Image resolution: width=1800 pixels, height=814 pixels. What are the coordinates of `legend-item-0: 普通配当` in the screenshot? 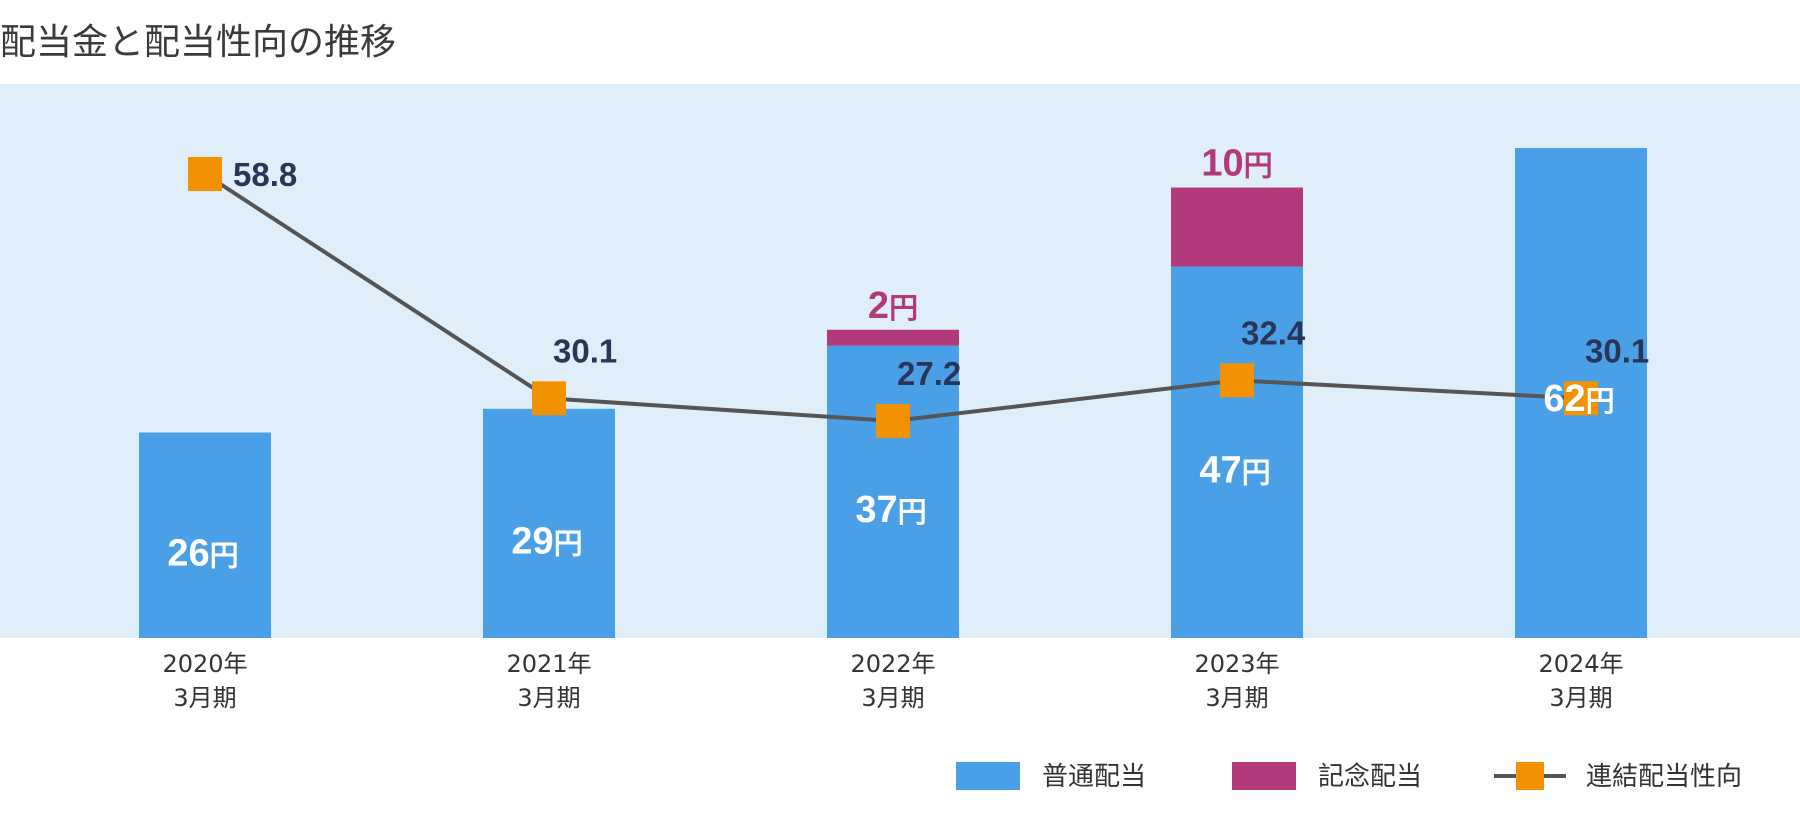 It's located at (1051, 777).